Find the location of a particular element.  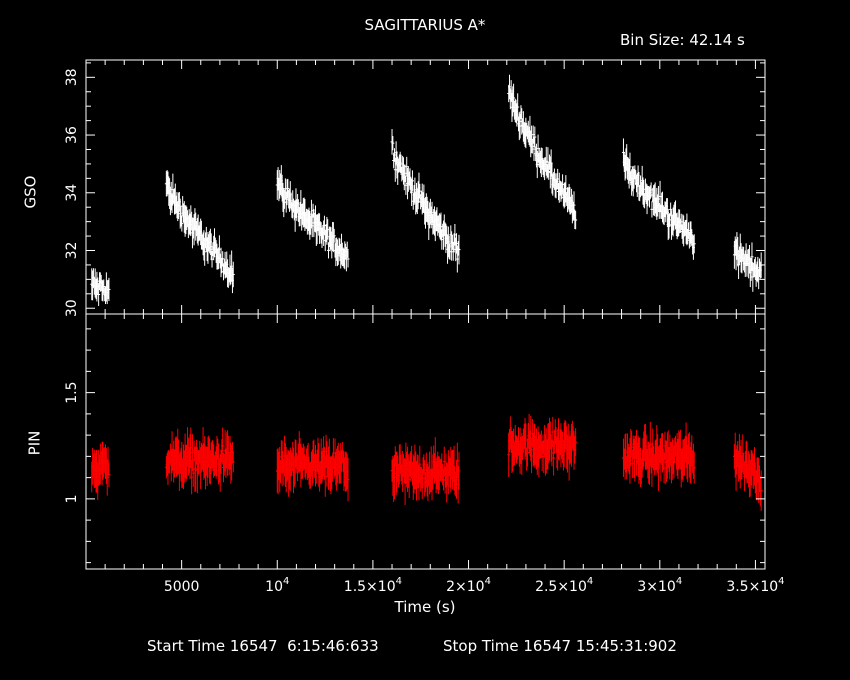

stop-time-label: Stop Time 16547 15:45:31:902 is located at coordinates (560, 646).